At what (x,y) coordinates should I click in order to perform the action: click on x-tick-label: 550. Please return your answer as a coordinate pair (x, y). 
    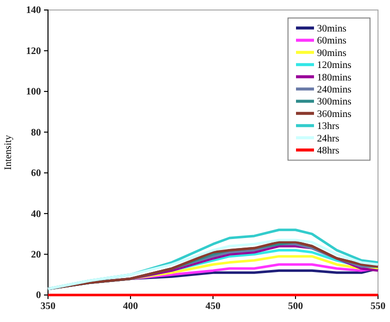
    Looking at the image, I should click on (378, 306).